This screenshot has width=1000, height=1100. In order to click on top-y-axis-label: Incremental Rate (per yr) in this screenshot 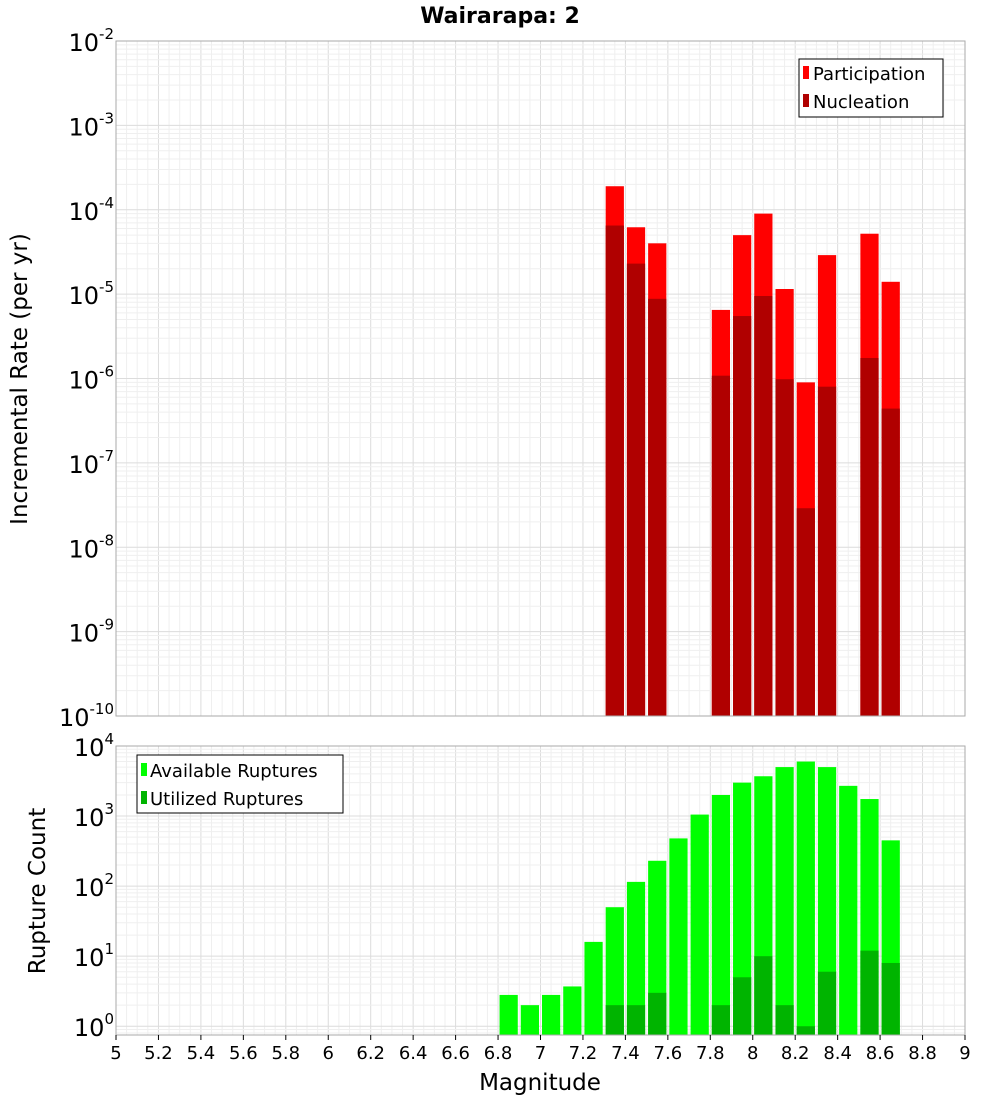, I will do `click(20, 379)`.